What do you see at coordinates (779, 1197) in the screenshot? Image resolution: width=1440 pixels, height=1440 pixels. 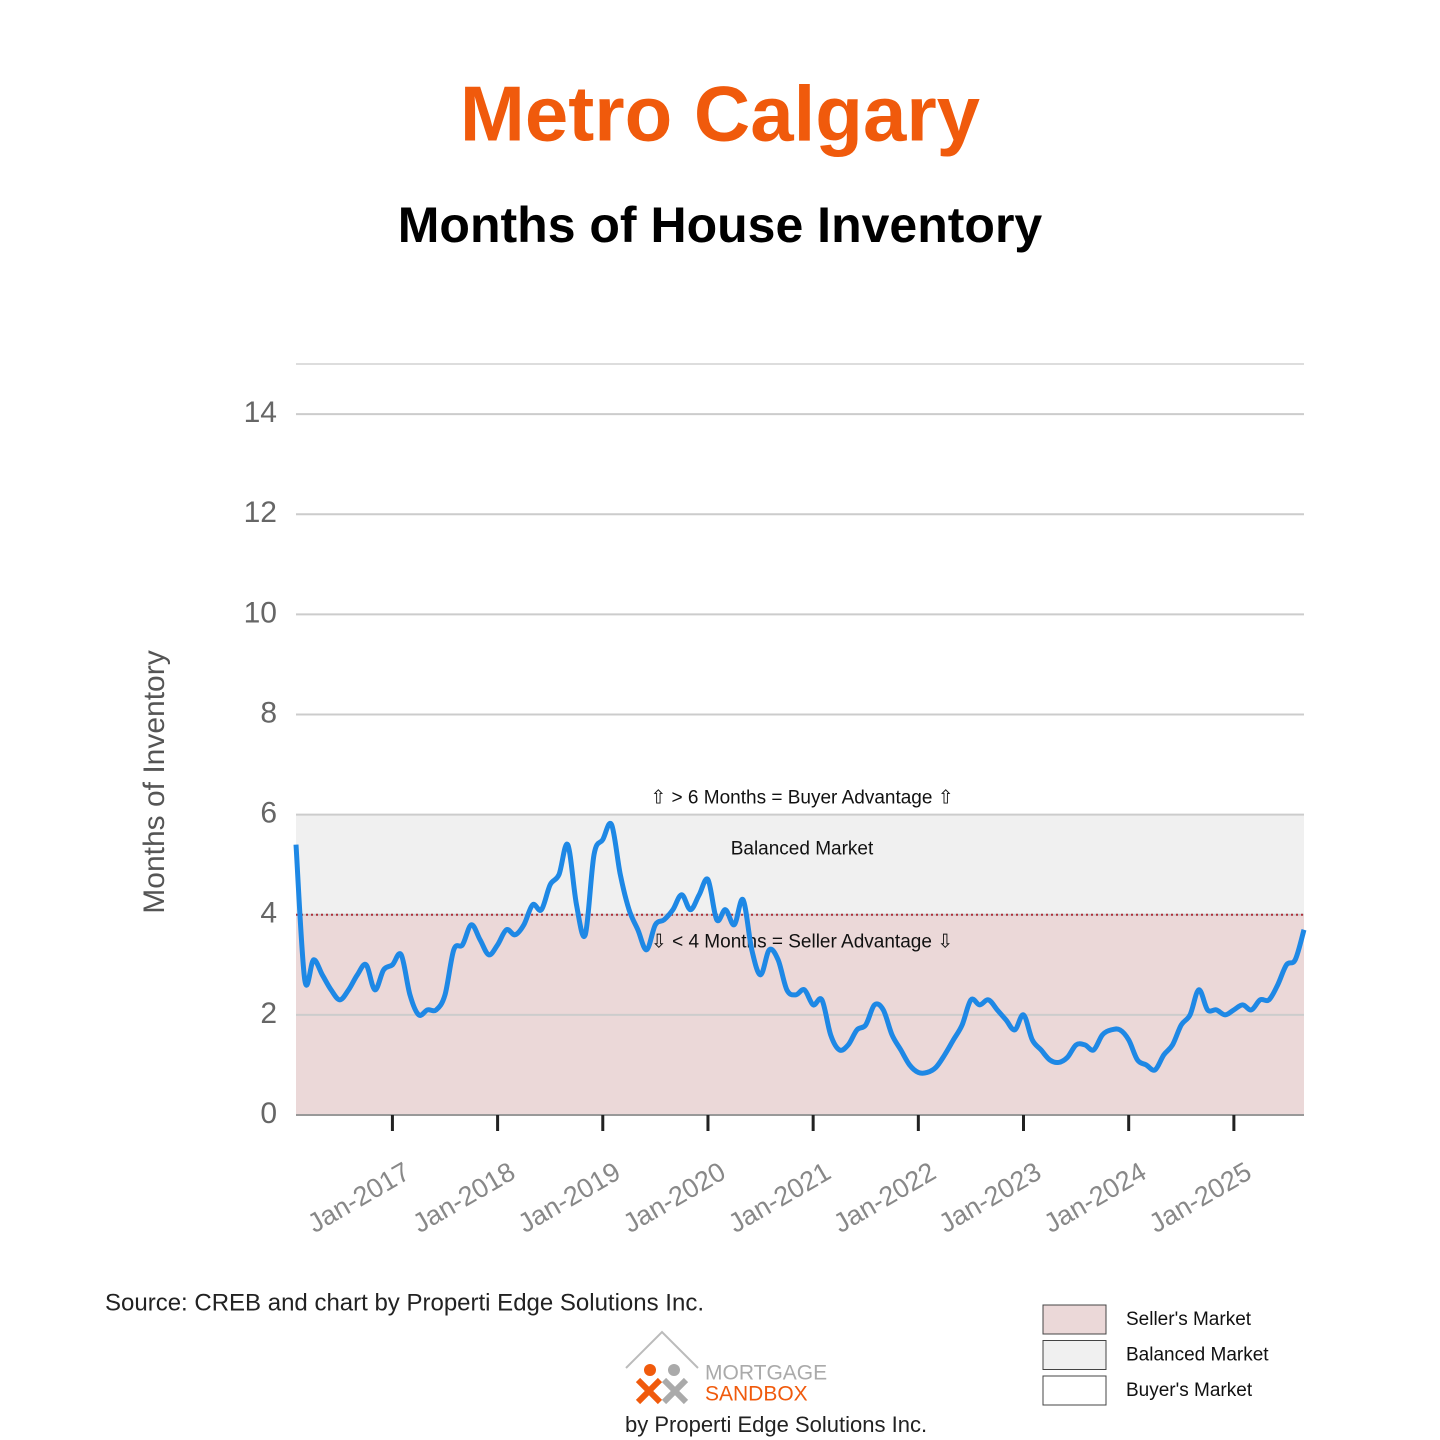 I see `x-tick-label: Jan-2021` at bounding box center [779, 1197].